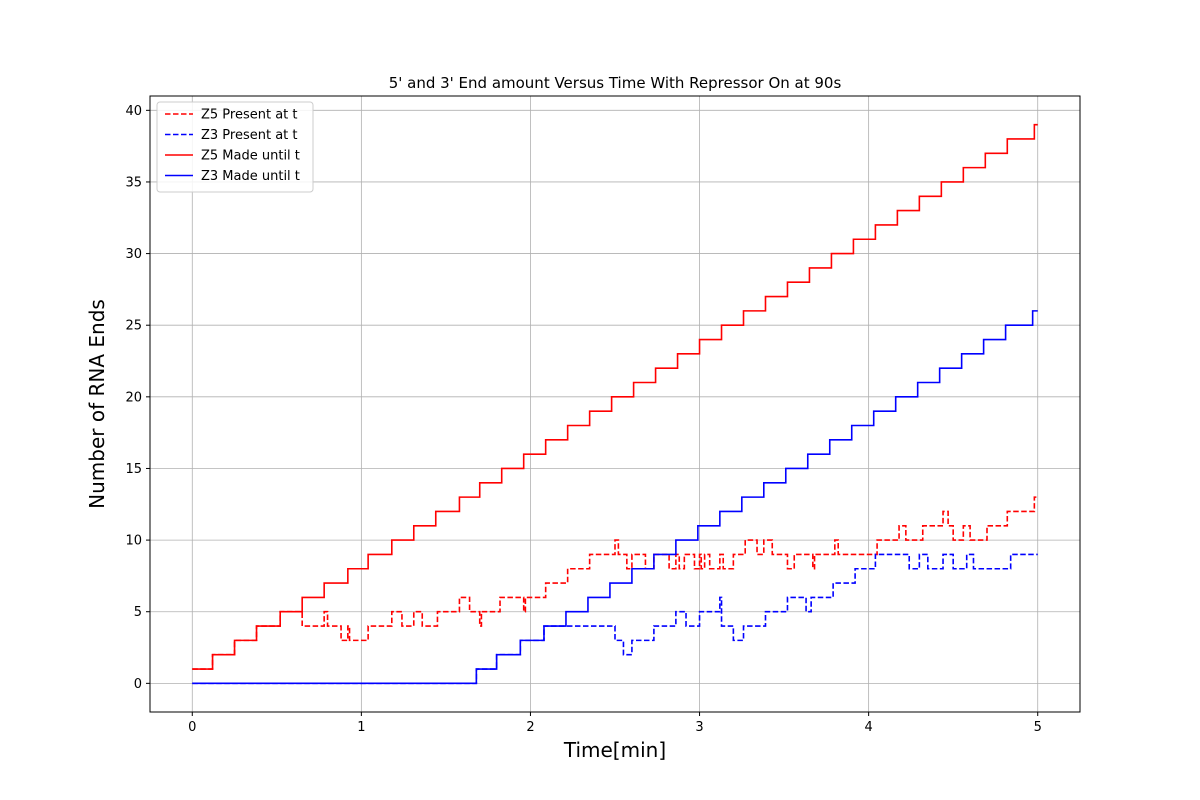 Image resolution: width=1200 pixels, height=800 pixels. I want to click on y-axis-title: Number of RNA Ends, so click(97, 404).